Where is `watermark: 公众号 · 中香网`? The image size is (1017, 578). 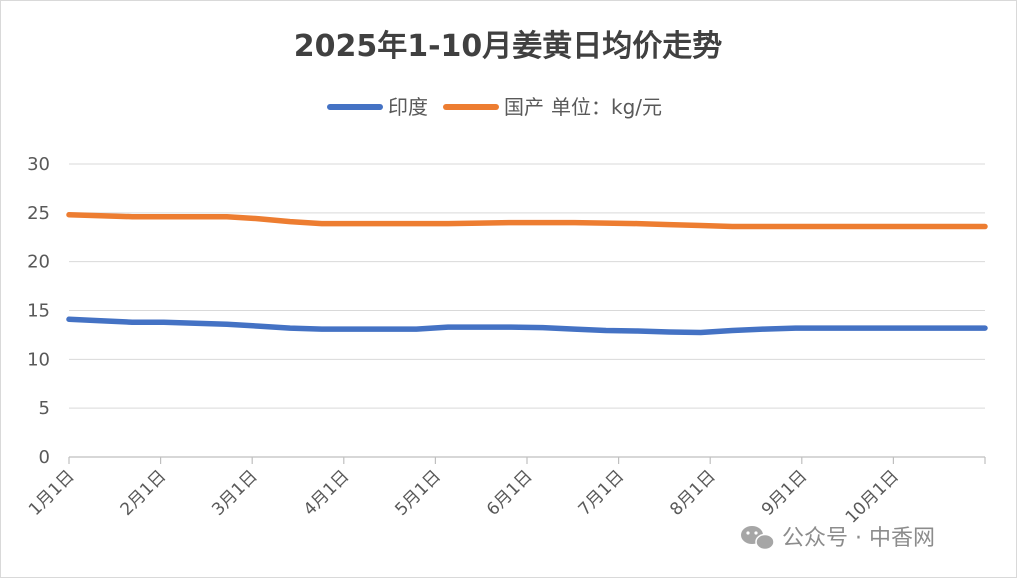 watermark: 公众号 · 中香网 is located at coordinates (838, 538).